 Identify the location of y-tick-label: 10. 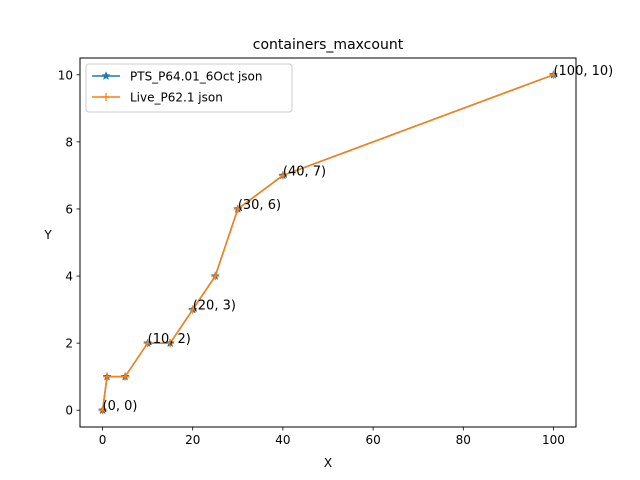
(65, 75).